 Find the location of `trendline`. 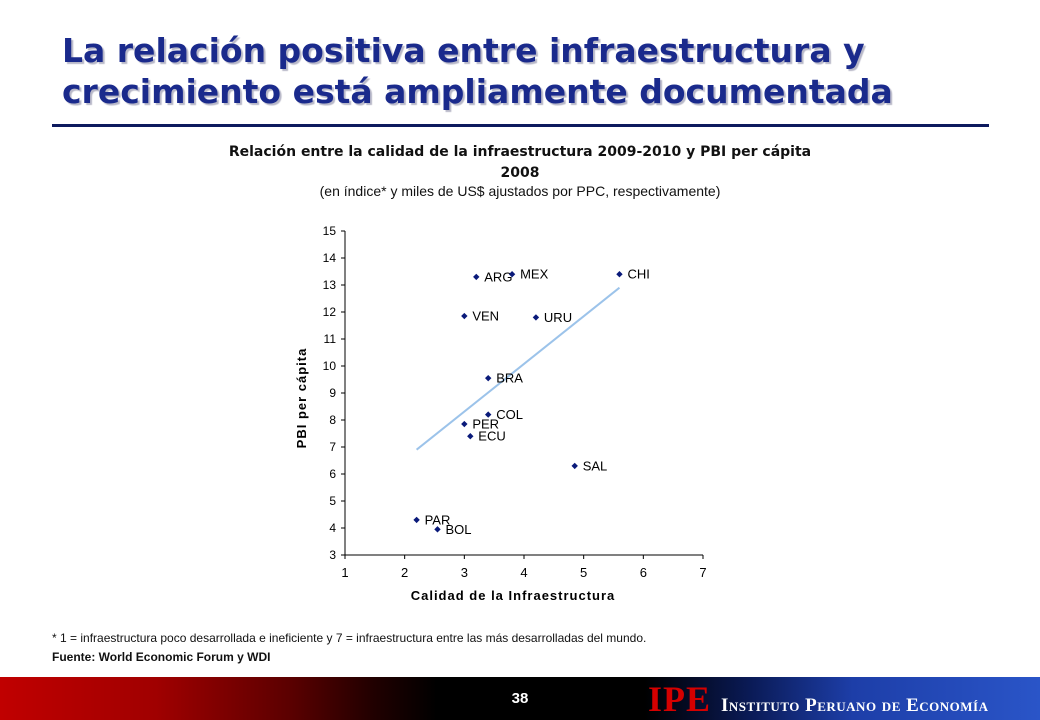

trendline is located at coordinates (518, 368).